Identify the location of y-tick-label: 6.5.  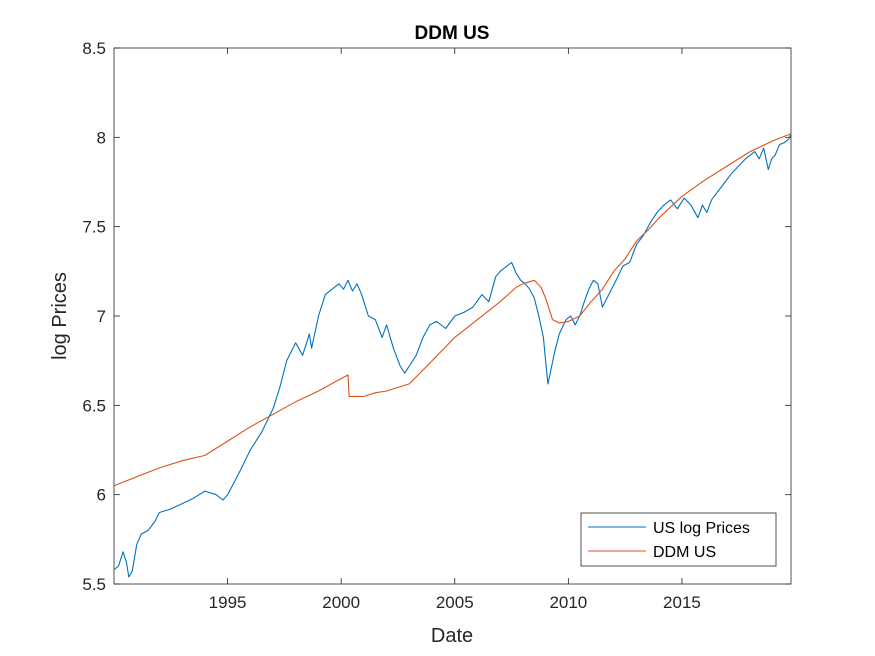
(94, 405).